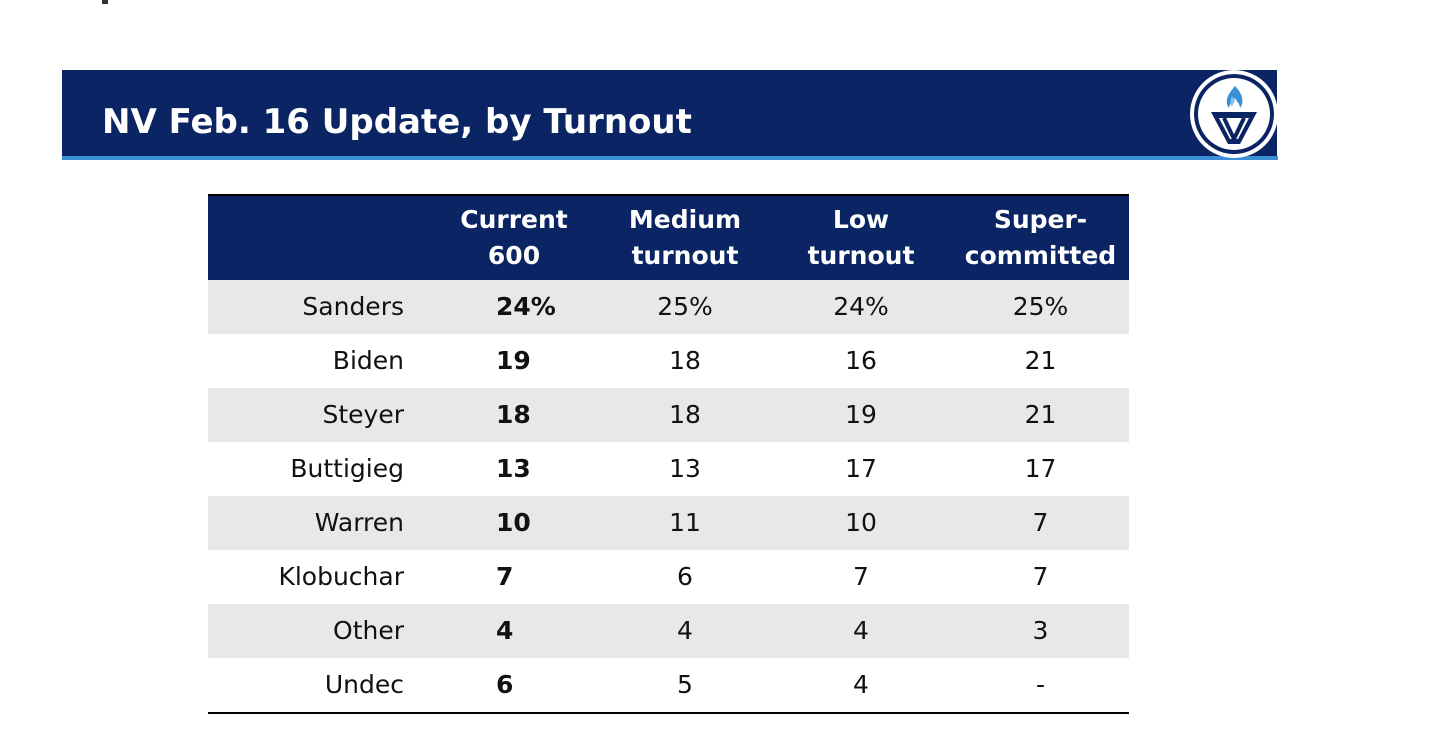 The height and width of the screenshot is (733, 1456). What do you see at coordinates (318, 307) in the screenshot?
I see `candidate-name: Sanders` at bounding box center [318, 307].